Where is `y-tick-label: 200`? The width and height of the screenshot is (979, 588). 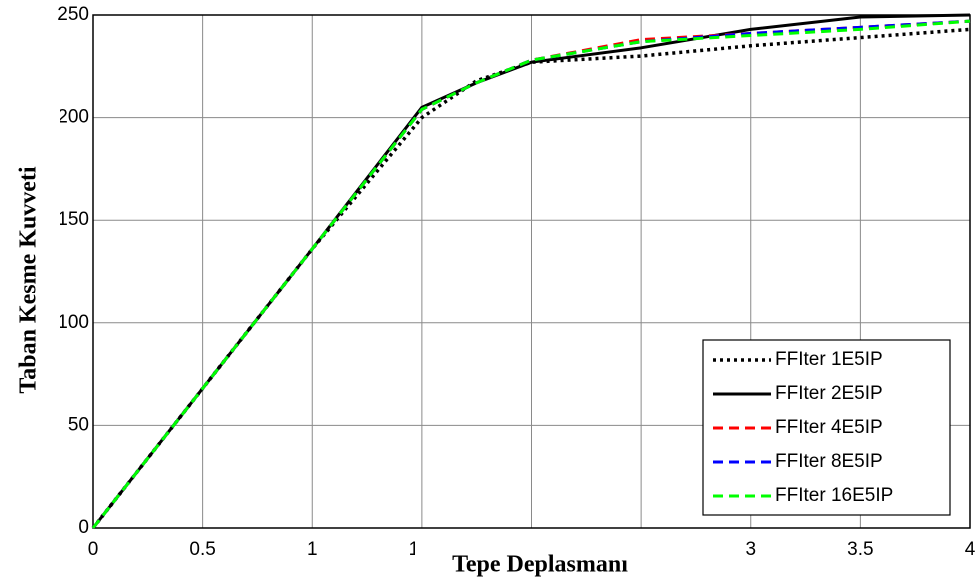 y-tick-label: 200 is located at coordinates (73, 117).